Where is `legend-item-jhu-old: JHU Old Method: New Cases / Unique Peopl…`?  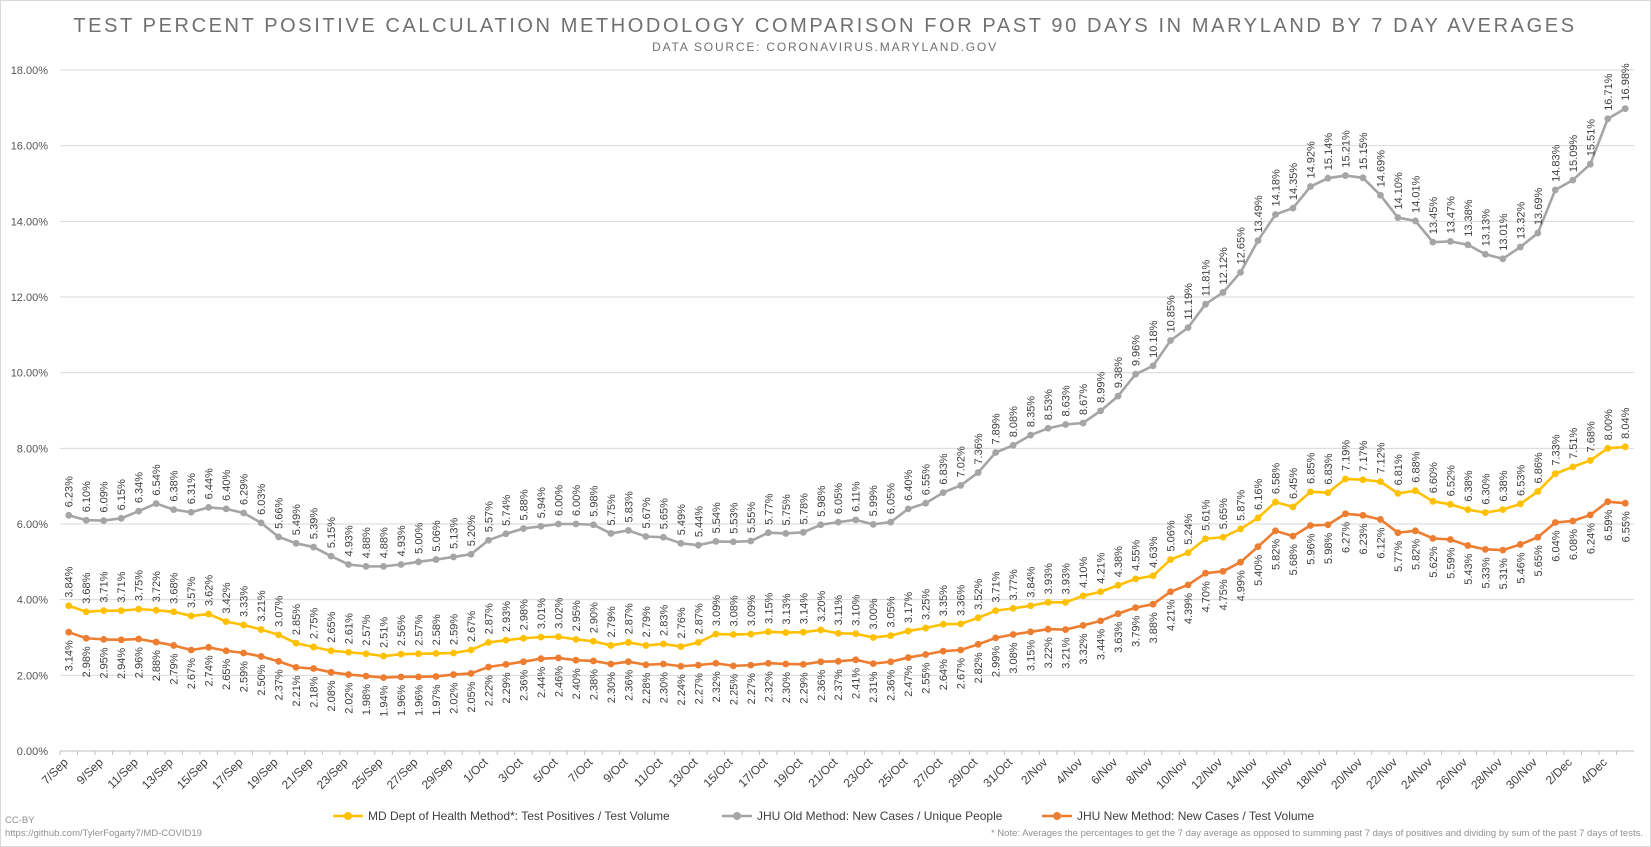 legend-item-jhu-old: JHU Old Method: New Cases / Unique Peopl… is located at coordinates (862, 816).